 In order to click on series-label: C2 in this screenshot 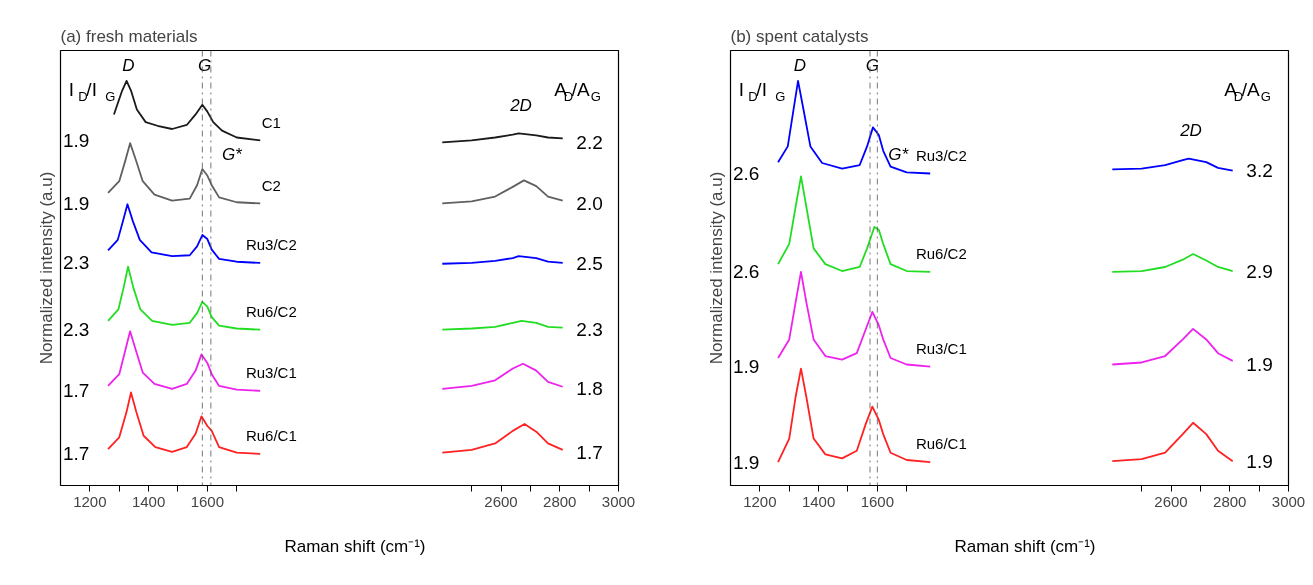, I will do `click(271, 185)`.